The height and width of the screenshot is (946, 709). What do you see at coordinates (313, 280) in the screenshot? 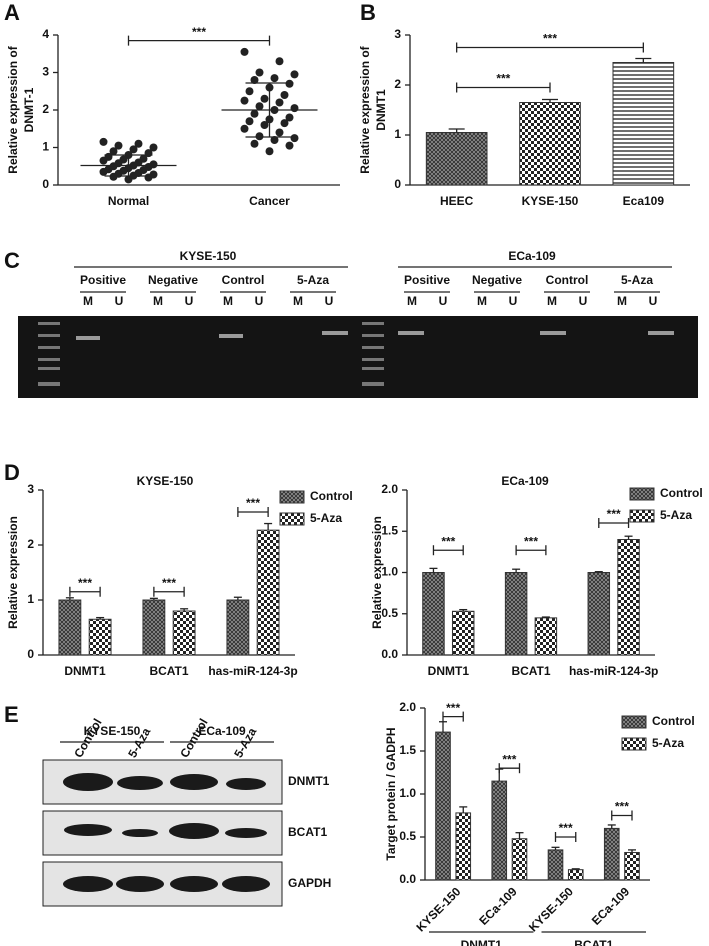
I see `gel-condition: 5-Aza` at bounding box center [313, 280].